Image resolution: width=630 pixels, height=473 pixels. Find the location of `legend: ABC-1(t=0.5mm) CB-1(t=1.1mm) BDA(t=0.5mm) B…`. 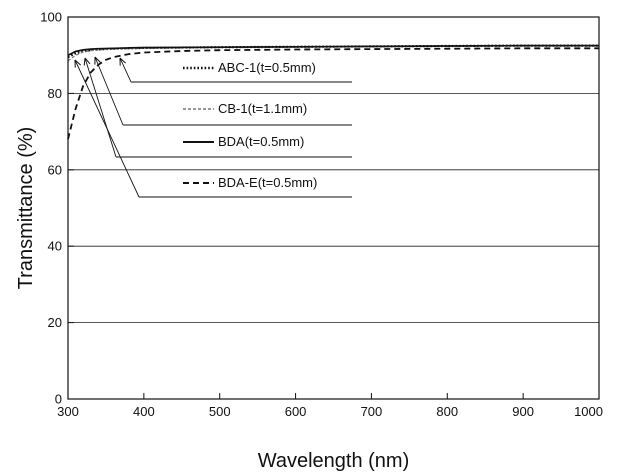

legend: ABC-1(t=0.5mm) CB-1(t=1.1mm) BDA(t=0.5mm) B… is located at coordinates (213, 127).